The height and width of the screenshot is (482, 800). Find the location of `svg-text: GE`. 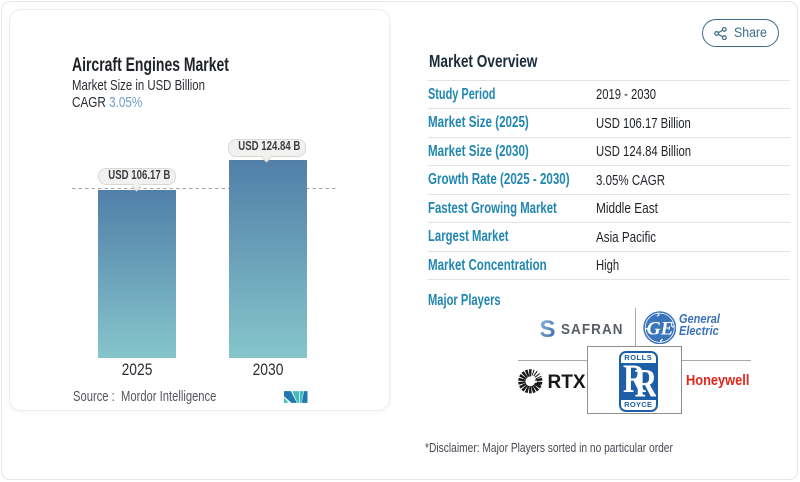

svg-text: GE is located at coordinates (659, 328).